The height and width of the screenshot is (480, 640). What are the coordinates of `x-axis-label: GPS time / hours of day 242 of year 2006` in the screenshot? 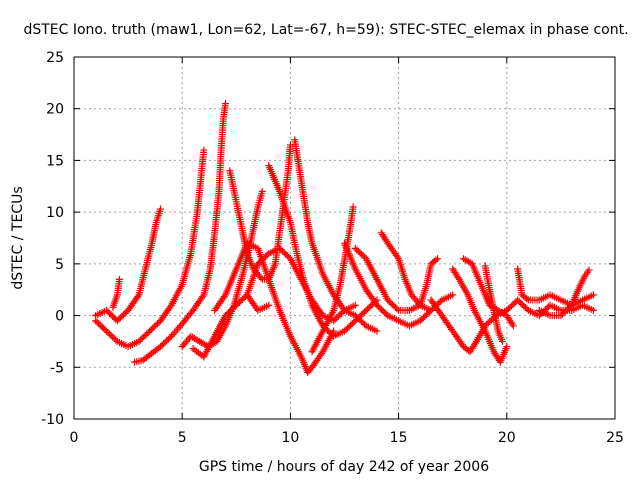 It's located at (344, 467).